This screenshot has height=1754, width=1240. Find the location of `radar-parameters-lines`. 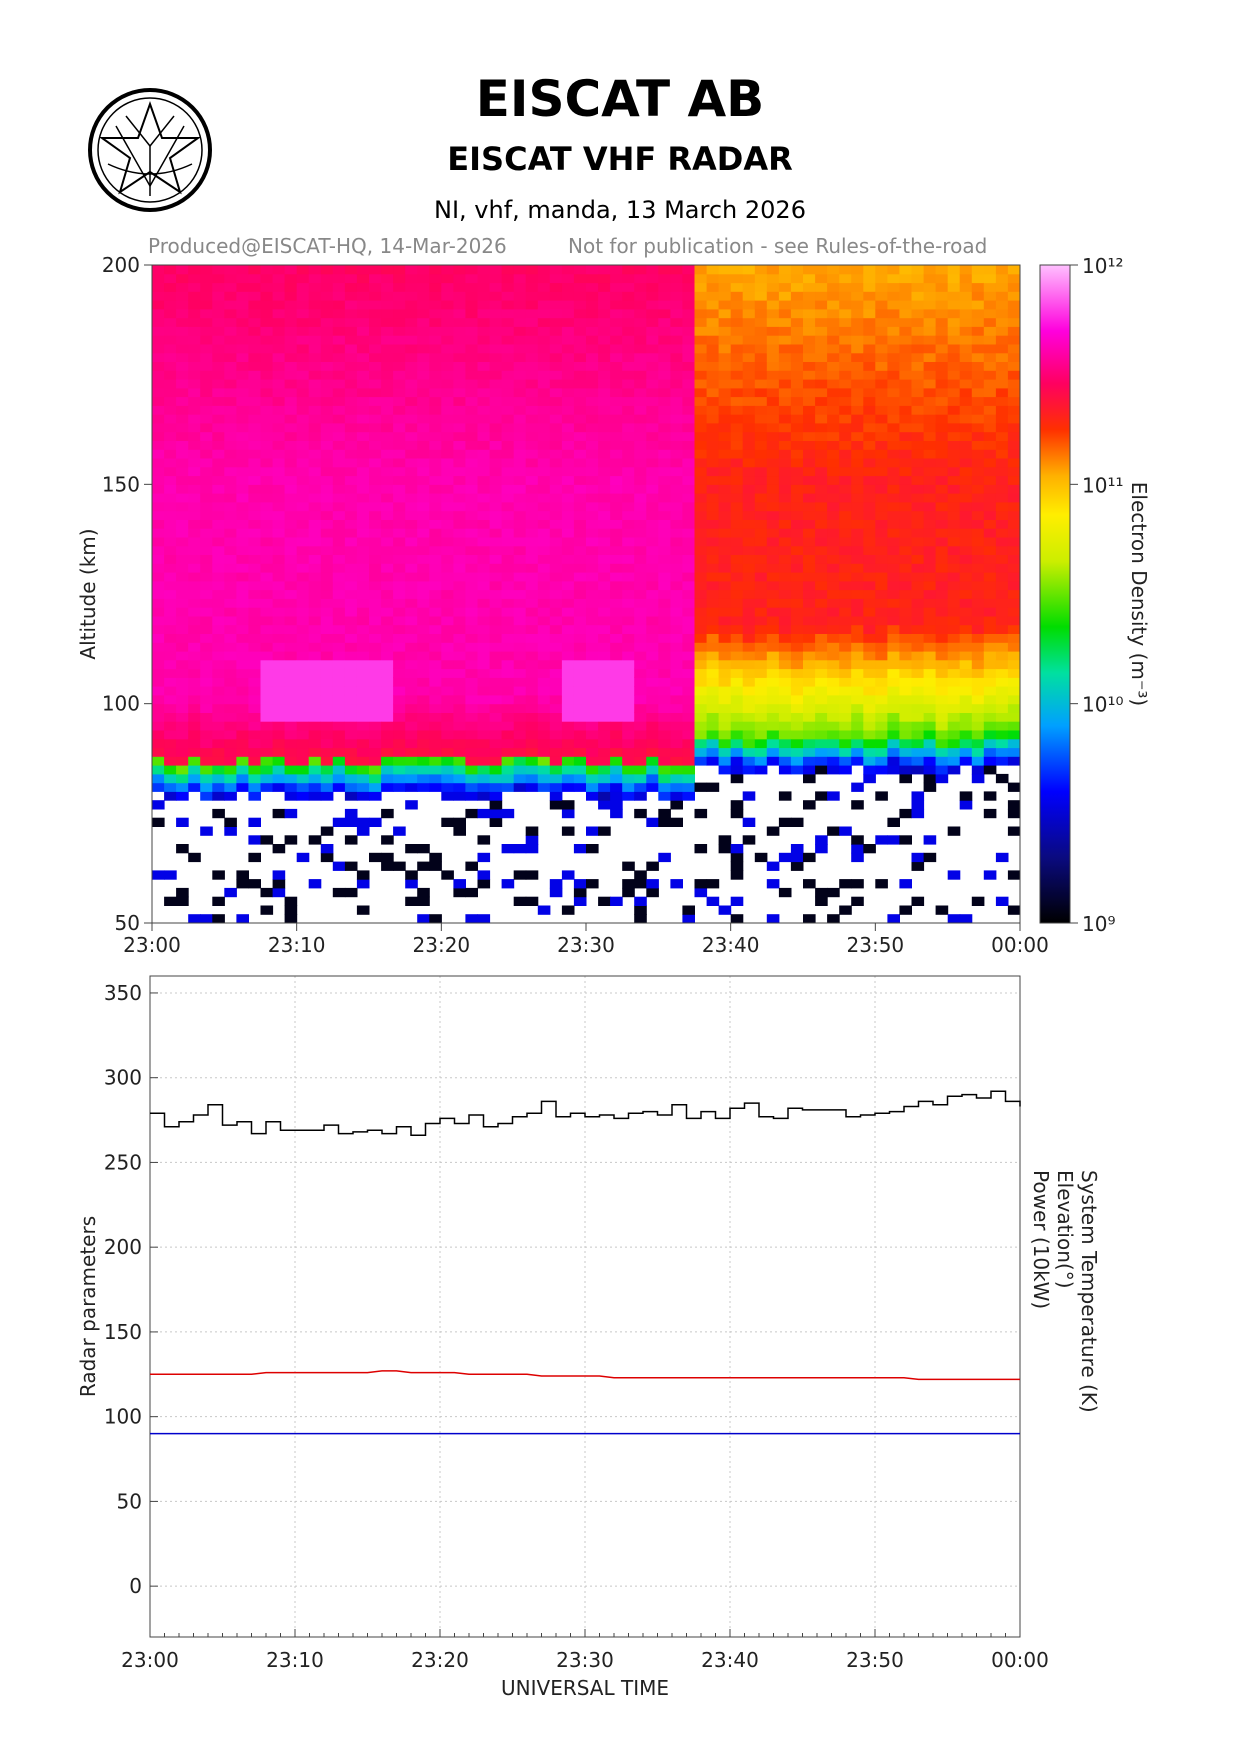

radar-parameters-lines is located at coordinates (585, 1262).